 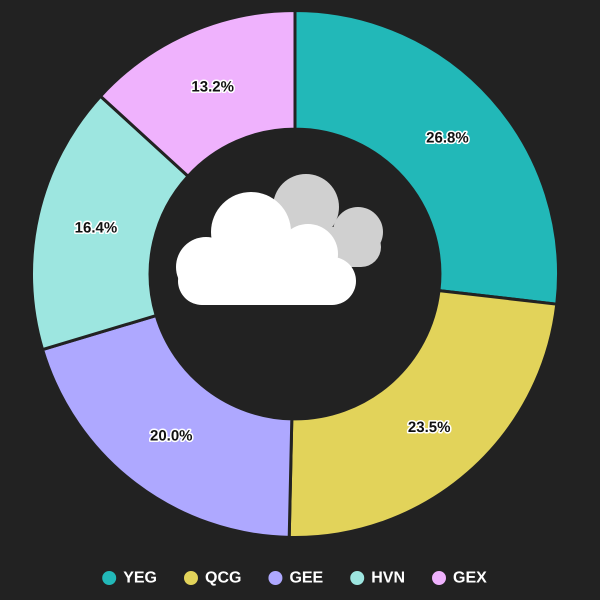 What do you see at coordinates (306, 577) in the screenshot?
I see `legend-label: GEE` at bounding box center [306, 577].